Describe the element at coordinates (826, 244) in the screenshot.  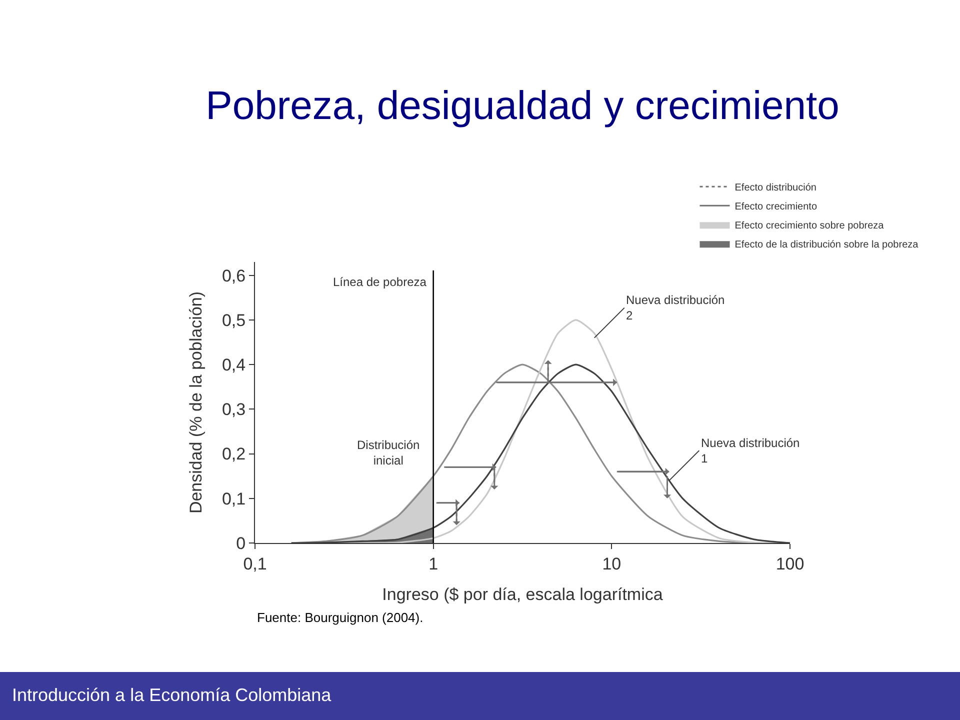
I see `legend-label: Efecto de la distribución sobre la pobreza` at that location.